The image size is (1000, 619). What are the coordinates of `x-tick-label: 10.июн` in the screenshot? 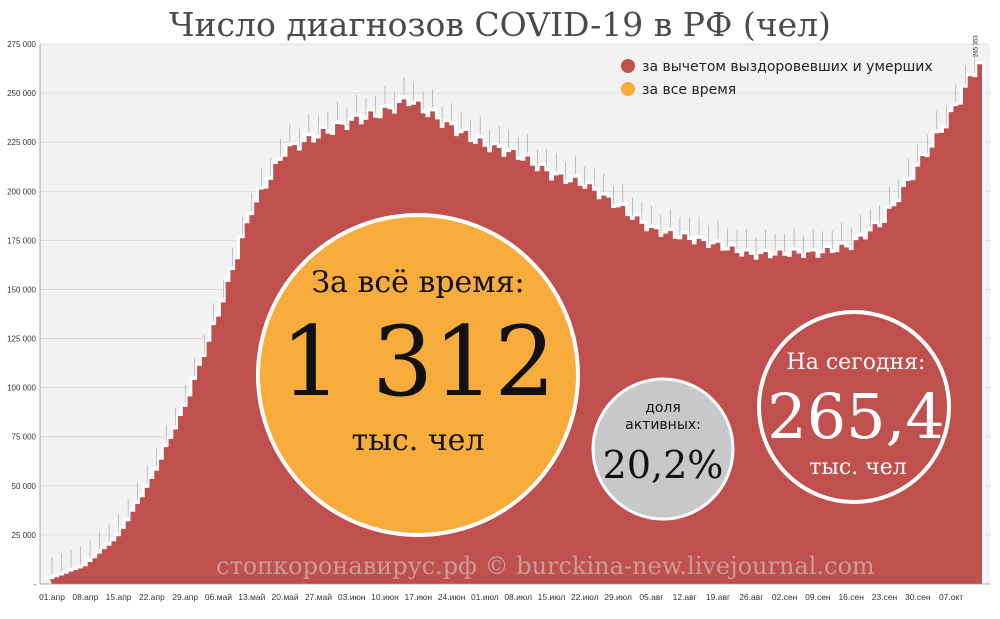 It's located at (385, 597).